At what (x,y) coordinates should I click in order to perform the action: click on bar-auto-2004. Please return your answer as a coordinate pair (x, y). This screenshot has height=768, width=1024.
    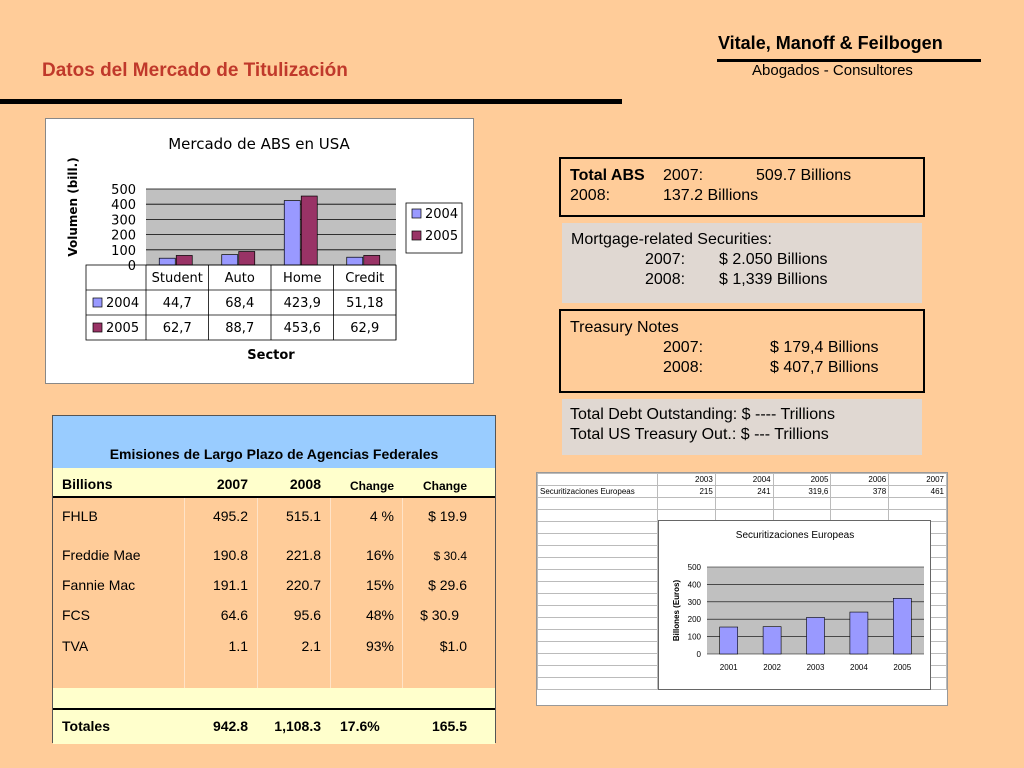
    Looking at the image, I should click on (230, 260).